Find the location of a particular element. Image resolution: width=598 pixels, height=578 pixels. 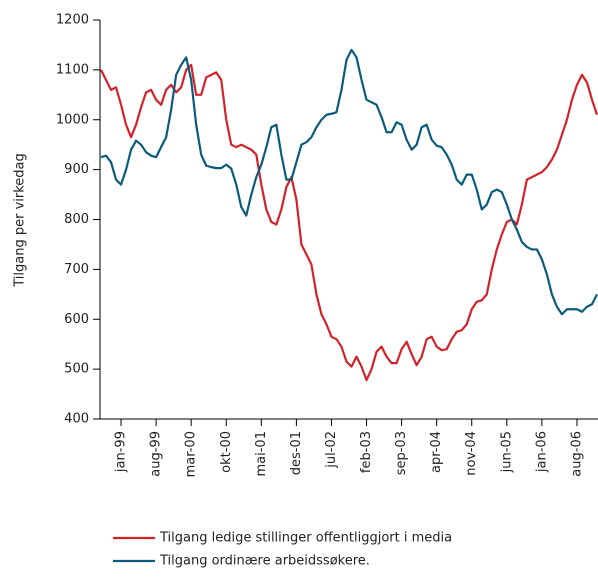

x-tick-label: jul-02 is located at coordinates (331, 450).